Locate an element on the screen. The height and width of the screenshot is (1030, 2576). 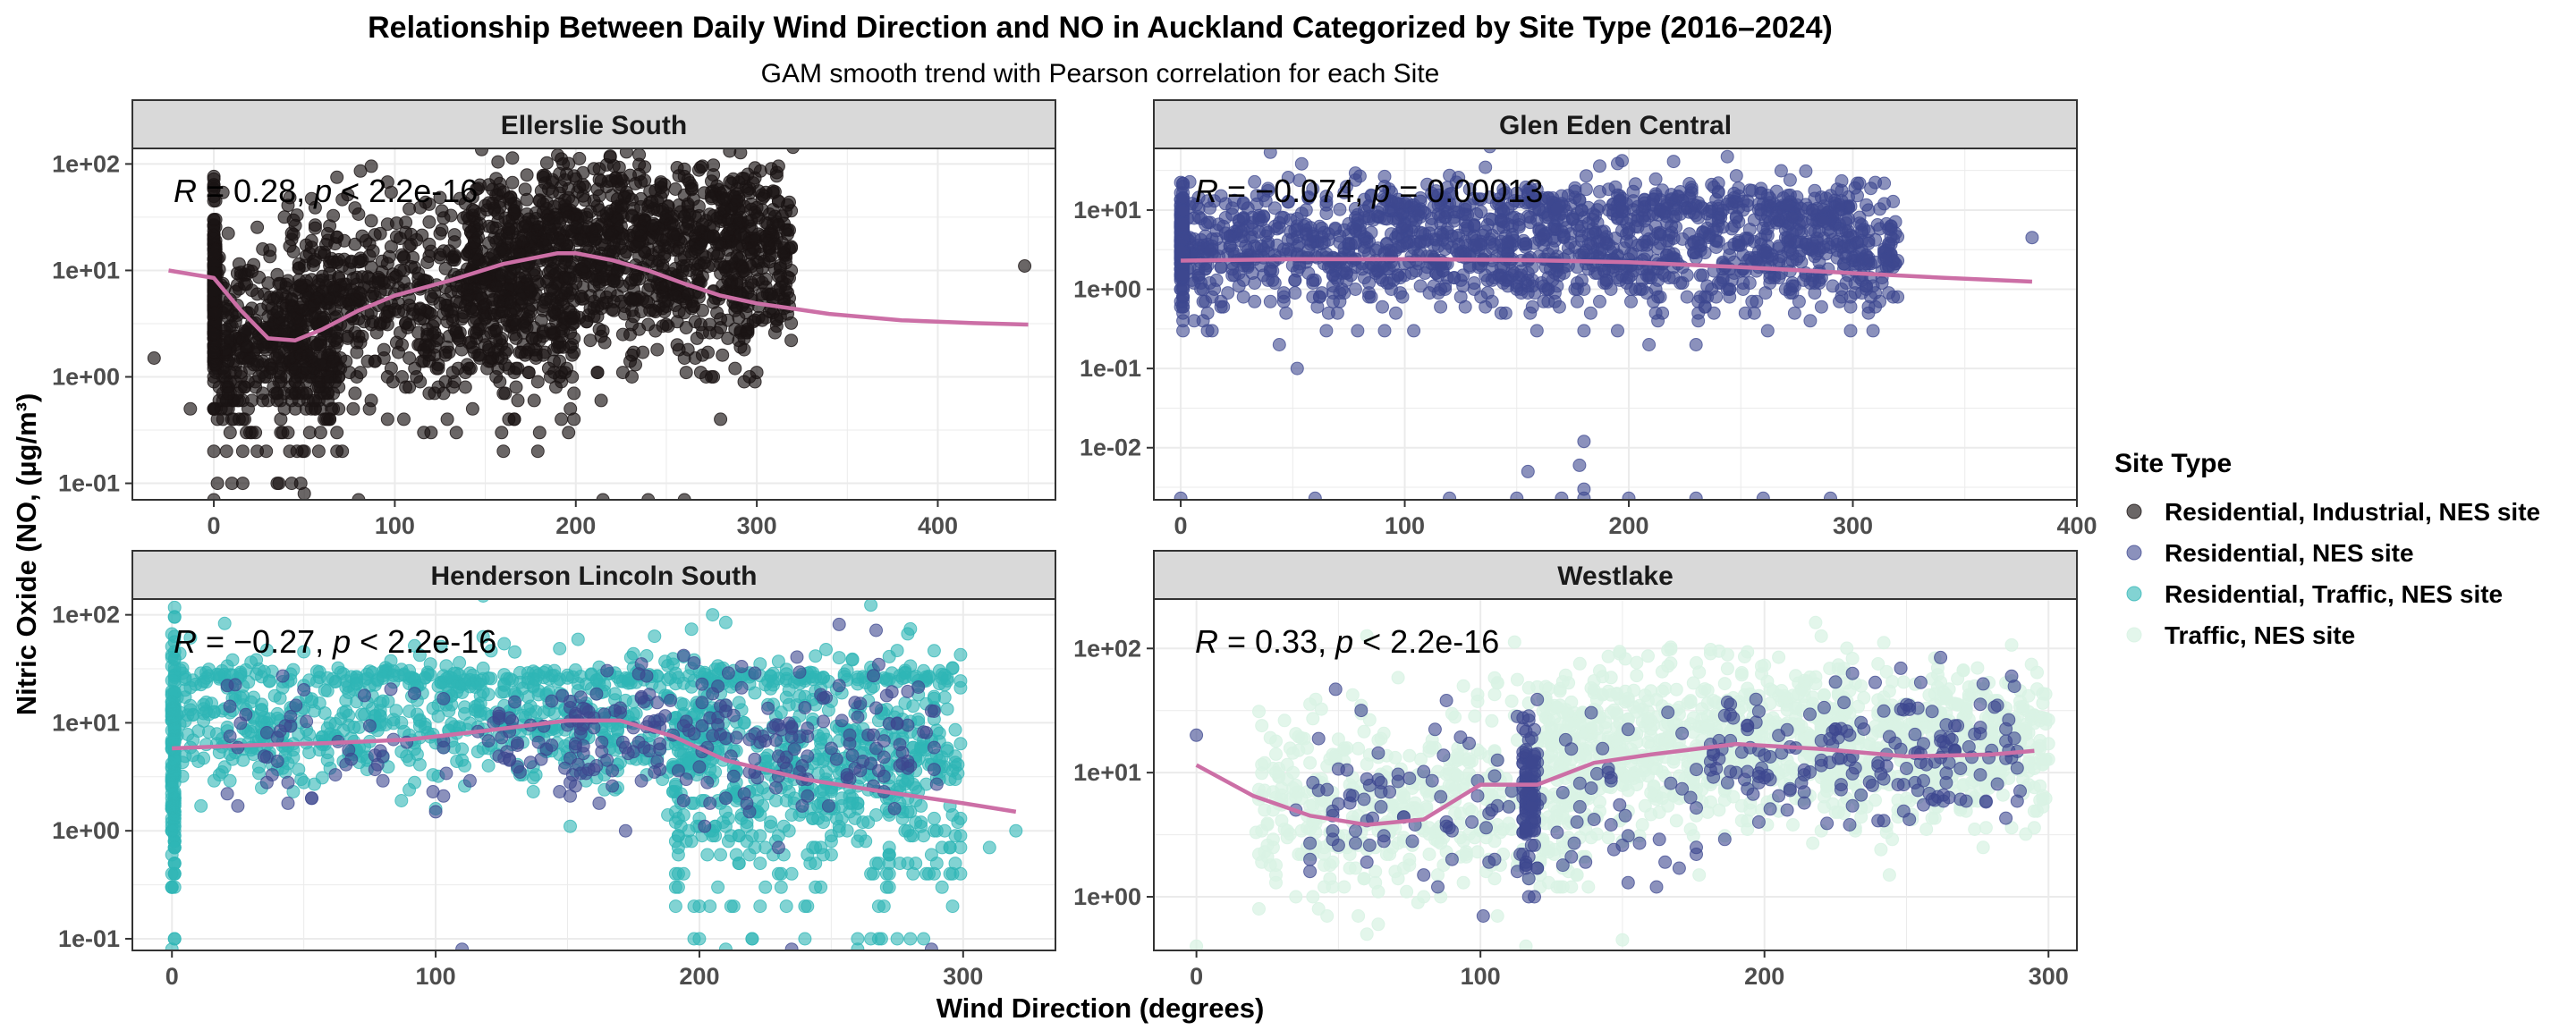
y-tick-label: 1e+00 is located at coordinates (1107, 289).